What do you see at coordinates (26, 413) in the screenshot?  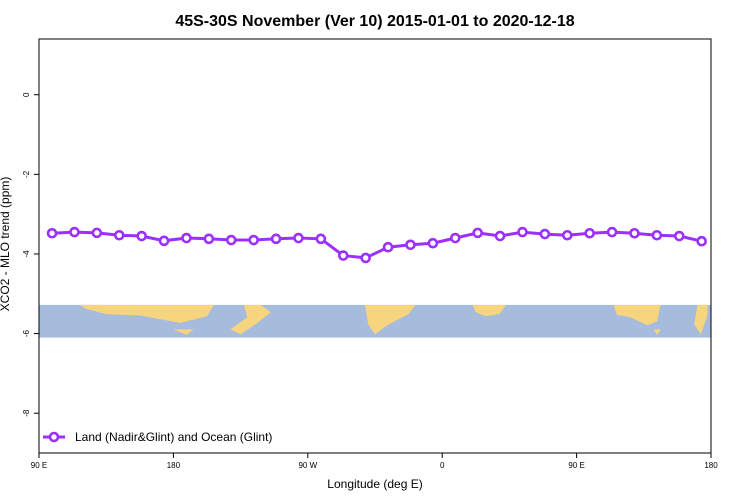 I see `y-tick-label: -8` at bounding box center [26, 413].